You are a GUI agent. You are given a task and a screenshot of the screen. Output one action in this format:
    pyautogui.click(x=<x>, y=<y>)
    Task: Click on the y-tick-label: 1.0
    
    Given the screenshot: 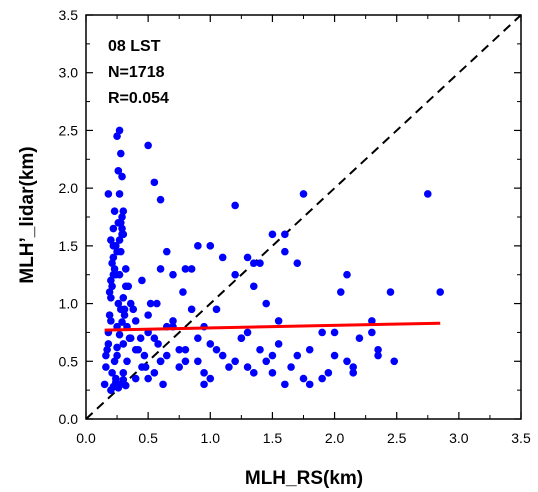 What is the action you would take?
    pyautogui.click(x=69, y=304)
    